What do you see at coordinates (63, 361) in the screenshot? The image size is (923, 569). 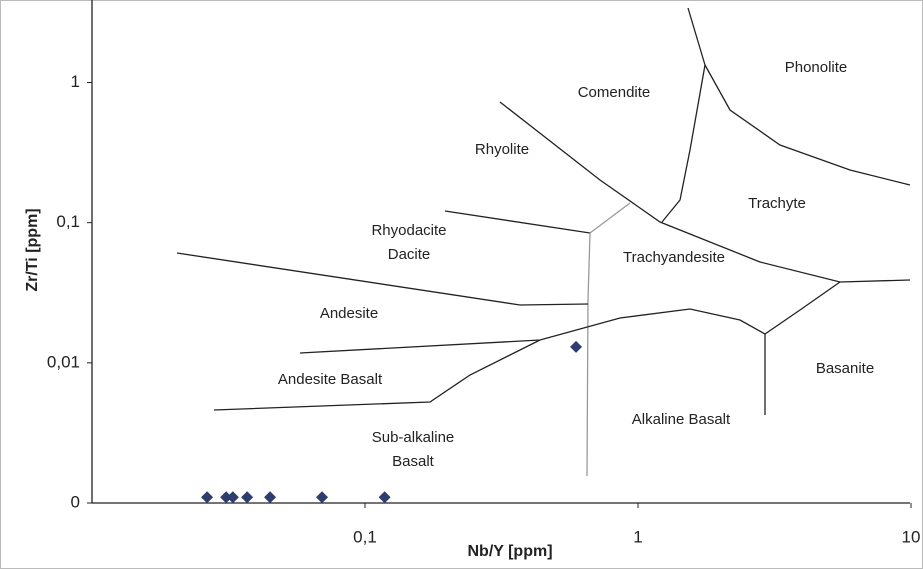 I see `y-tick-label: 0,01` at bounding box center [63, 361].